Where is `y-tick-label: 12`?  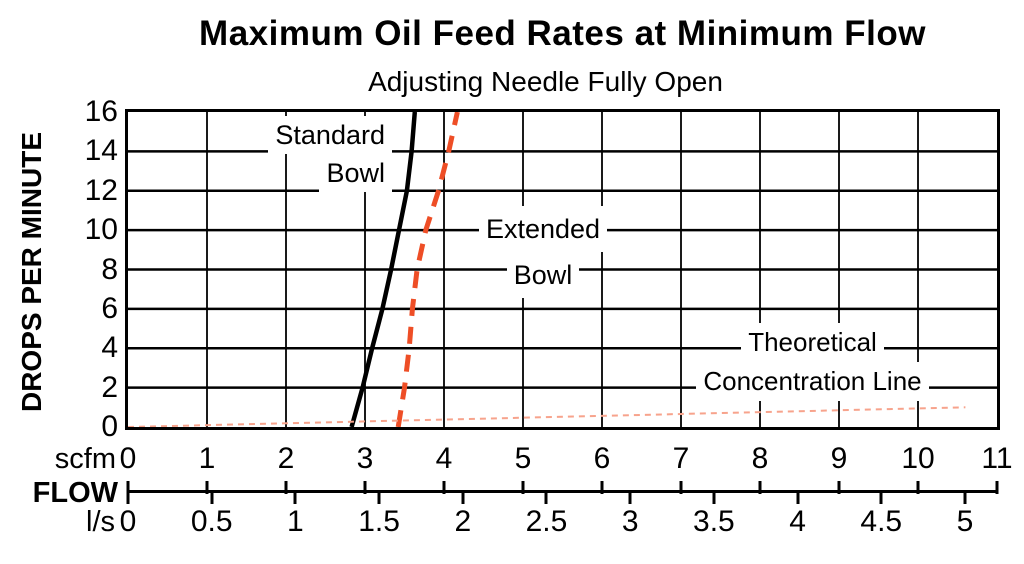 y-tick-label: 12 is located at coordinates (101, 190).